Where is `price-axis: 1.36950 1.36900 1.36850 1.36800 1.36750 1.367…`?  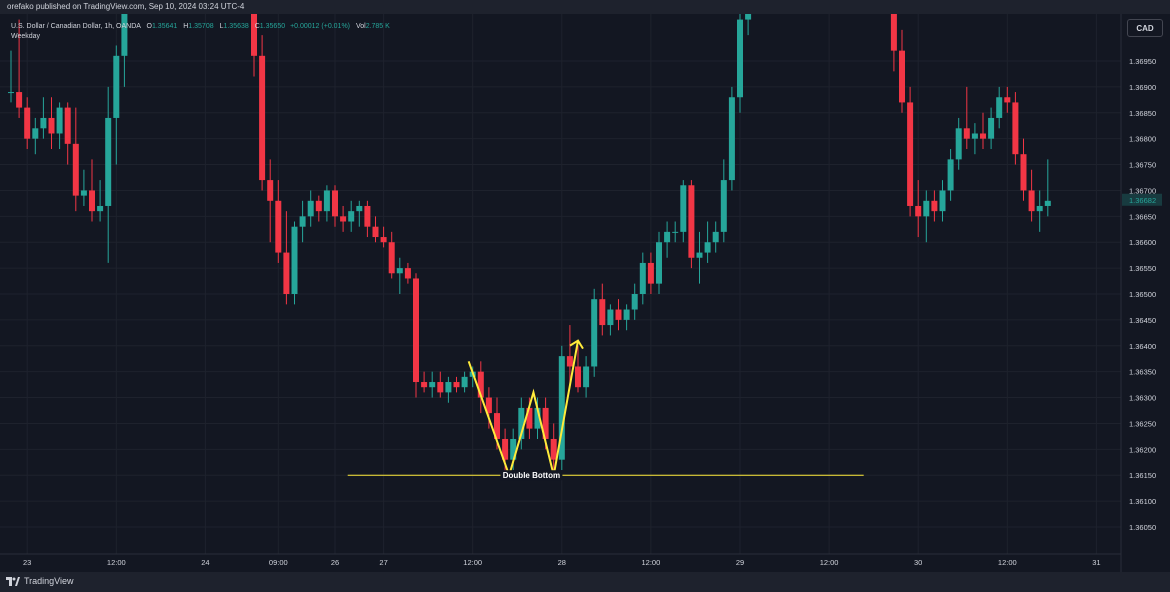
price-axis: 1.36950 1.36900 1.36850 1.36800 1.36750 1.367… is located at coordinates (1142, 294).